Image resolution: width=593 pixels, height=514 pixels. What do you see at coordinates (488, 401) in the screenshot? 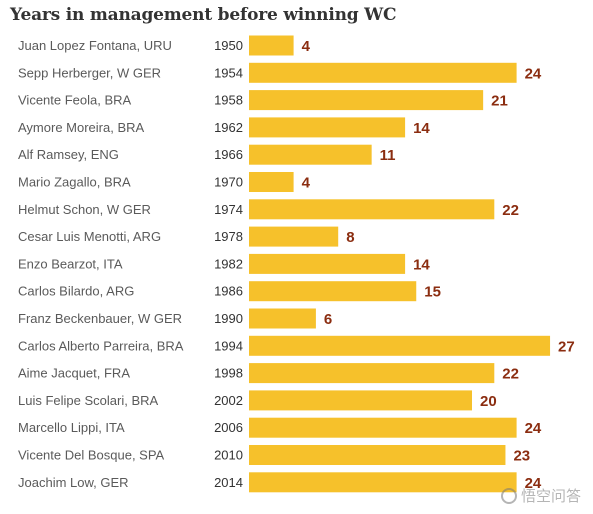
I see `value-label: 20` at bounding box center [488, 401].